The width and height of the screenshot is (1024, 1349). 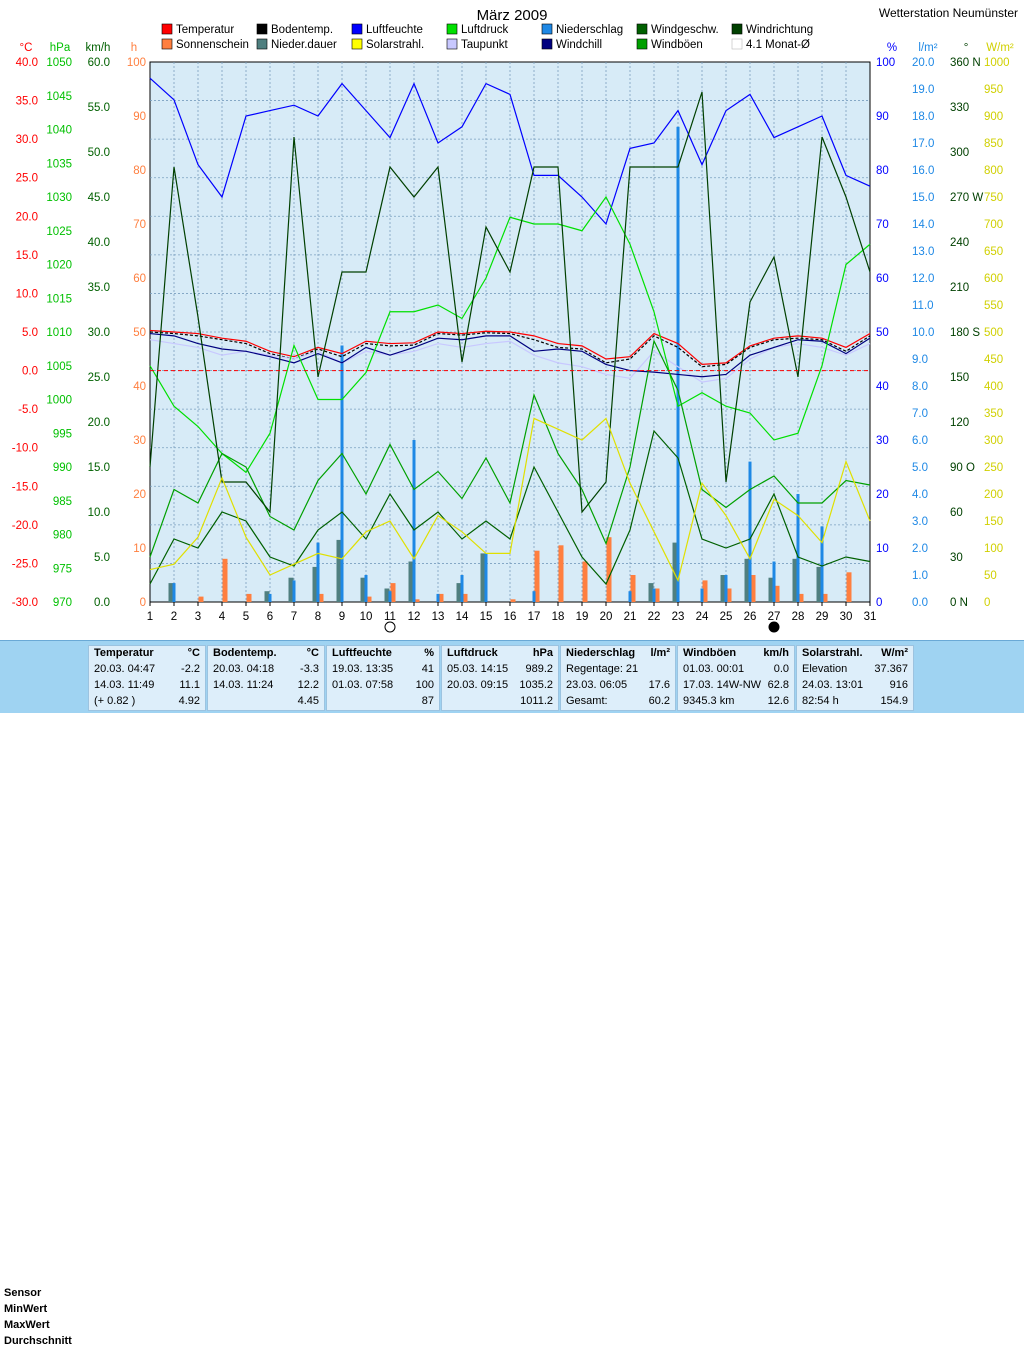 What do you see at coordinates (139, 333) in the screenshot?
I see `axis-tick-left: 50` at bounding box center [139, 333].